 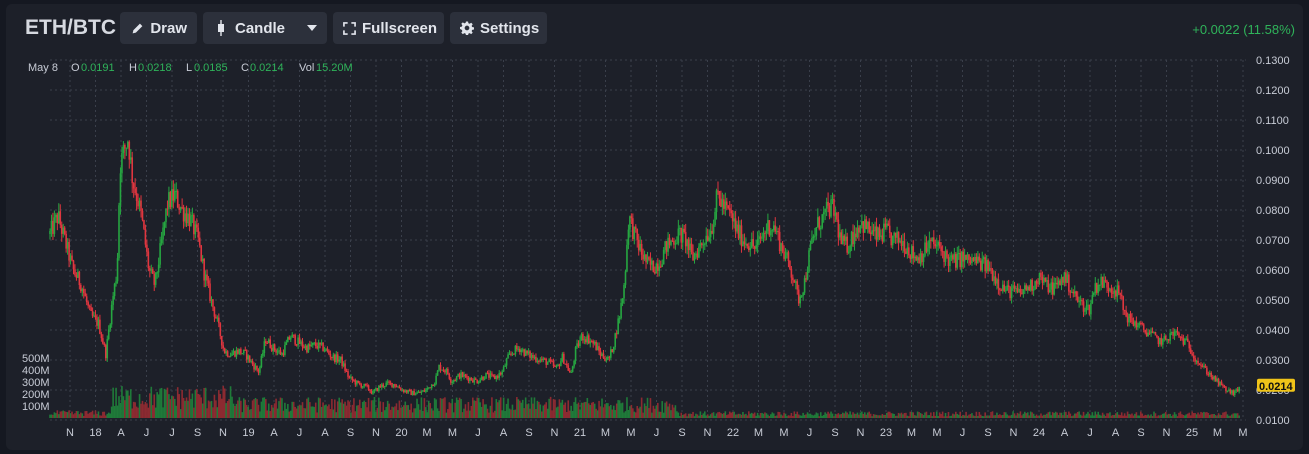 What do you see at coordinates (498, 28) in the screenshot?
I see `settings-button: Settings` at bounding box center [498, 28].